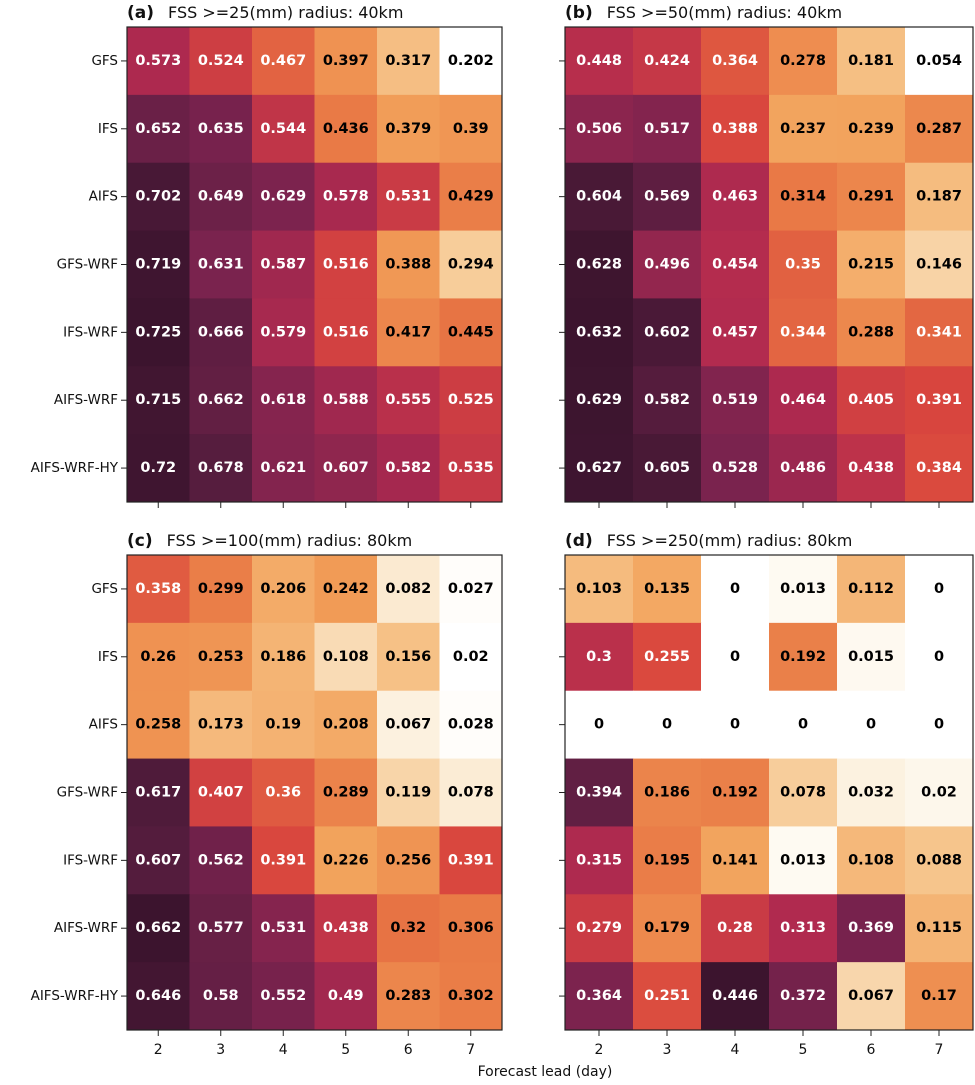  I want to click on x-tick-label: 5, so click(345, 1050).